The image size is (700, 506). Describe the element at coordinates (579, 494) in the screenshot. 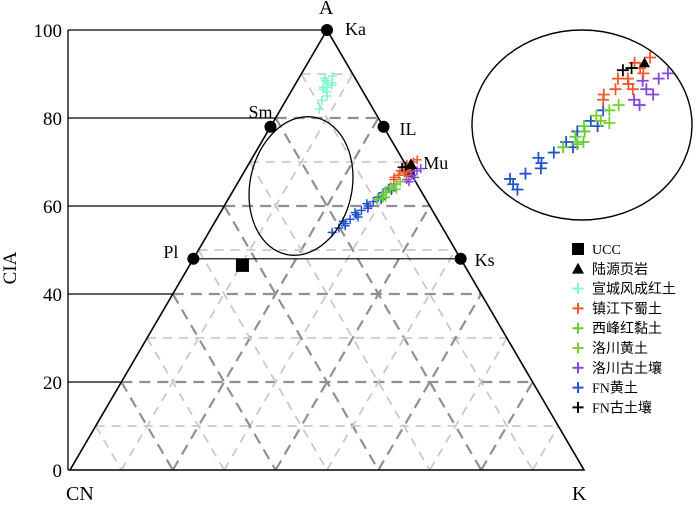

I see `vertex-label-k: K` at that location.